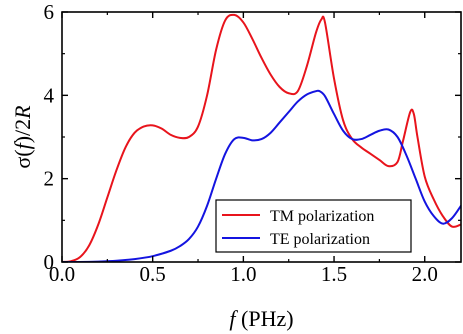 The height and width of the screenshot is (334, 463). Describe the element at coordinates (320, 239) in the screenshot. I see `legend-label: TE polarization` at that location.